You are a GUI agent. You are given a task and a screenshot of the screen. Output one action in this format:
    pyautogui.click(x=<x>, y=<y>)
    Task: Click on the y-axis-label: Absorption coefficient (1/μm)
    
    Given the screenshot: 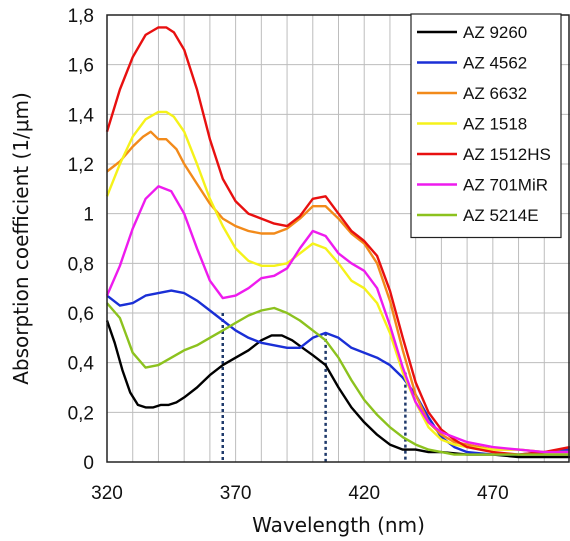 What is the action you would take?
    pyautogui.click(x=21, y=238)
    